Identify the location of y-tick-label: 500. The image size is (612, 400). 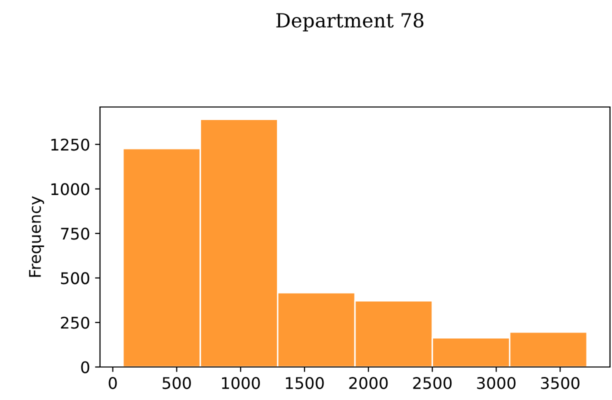
(75, 278).